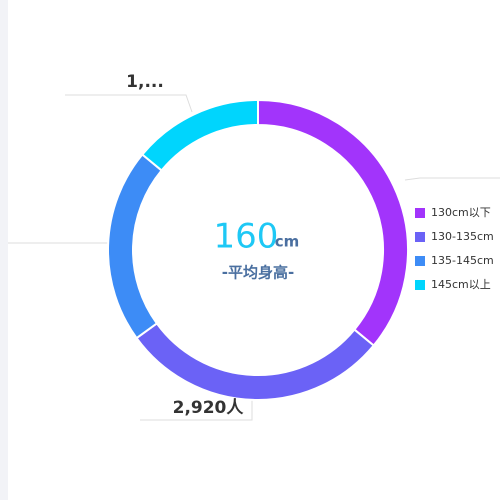  What do you see at coordinates (258, 273) in the screenshot?
I see `center-label: -平均身高-` at bounding box center [258, 273].